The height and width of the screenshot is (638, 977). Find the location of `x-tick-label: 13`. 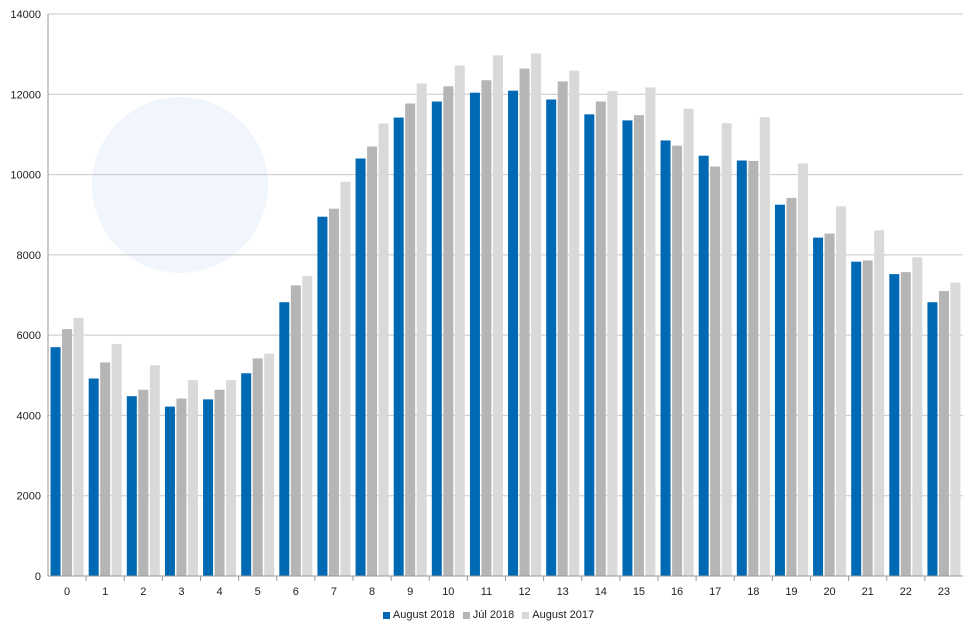

x-tick-label: 13 is located at coordinates (563, 592).